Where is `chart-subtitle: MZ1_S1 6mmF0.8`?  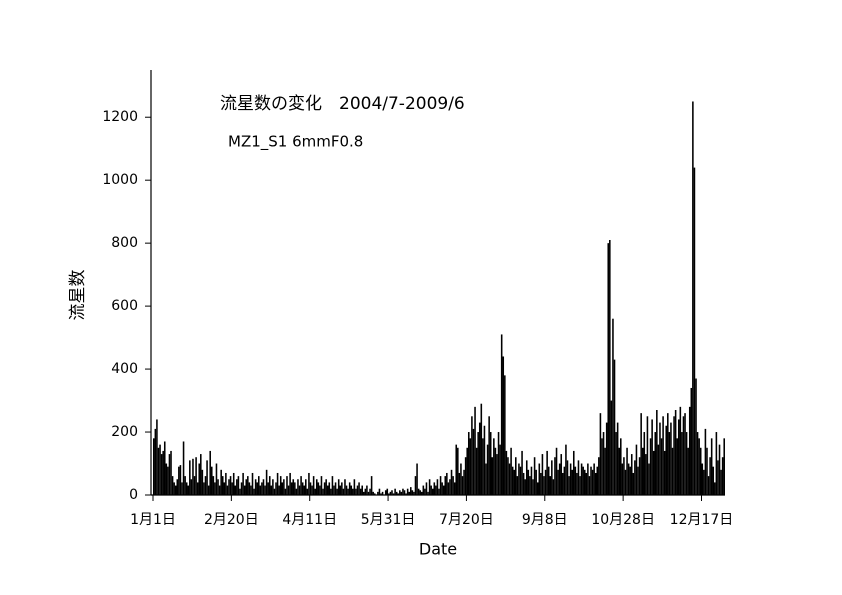
chart-subtitle: MZ1_S1 6mmF0.8 is located at coordinates (295, 142).